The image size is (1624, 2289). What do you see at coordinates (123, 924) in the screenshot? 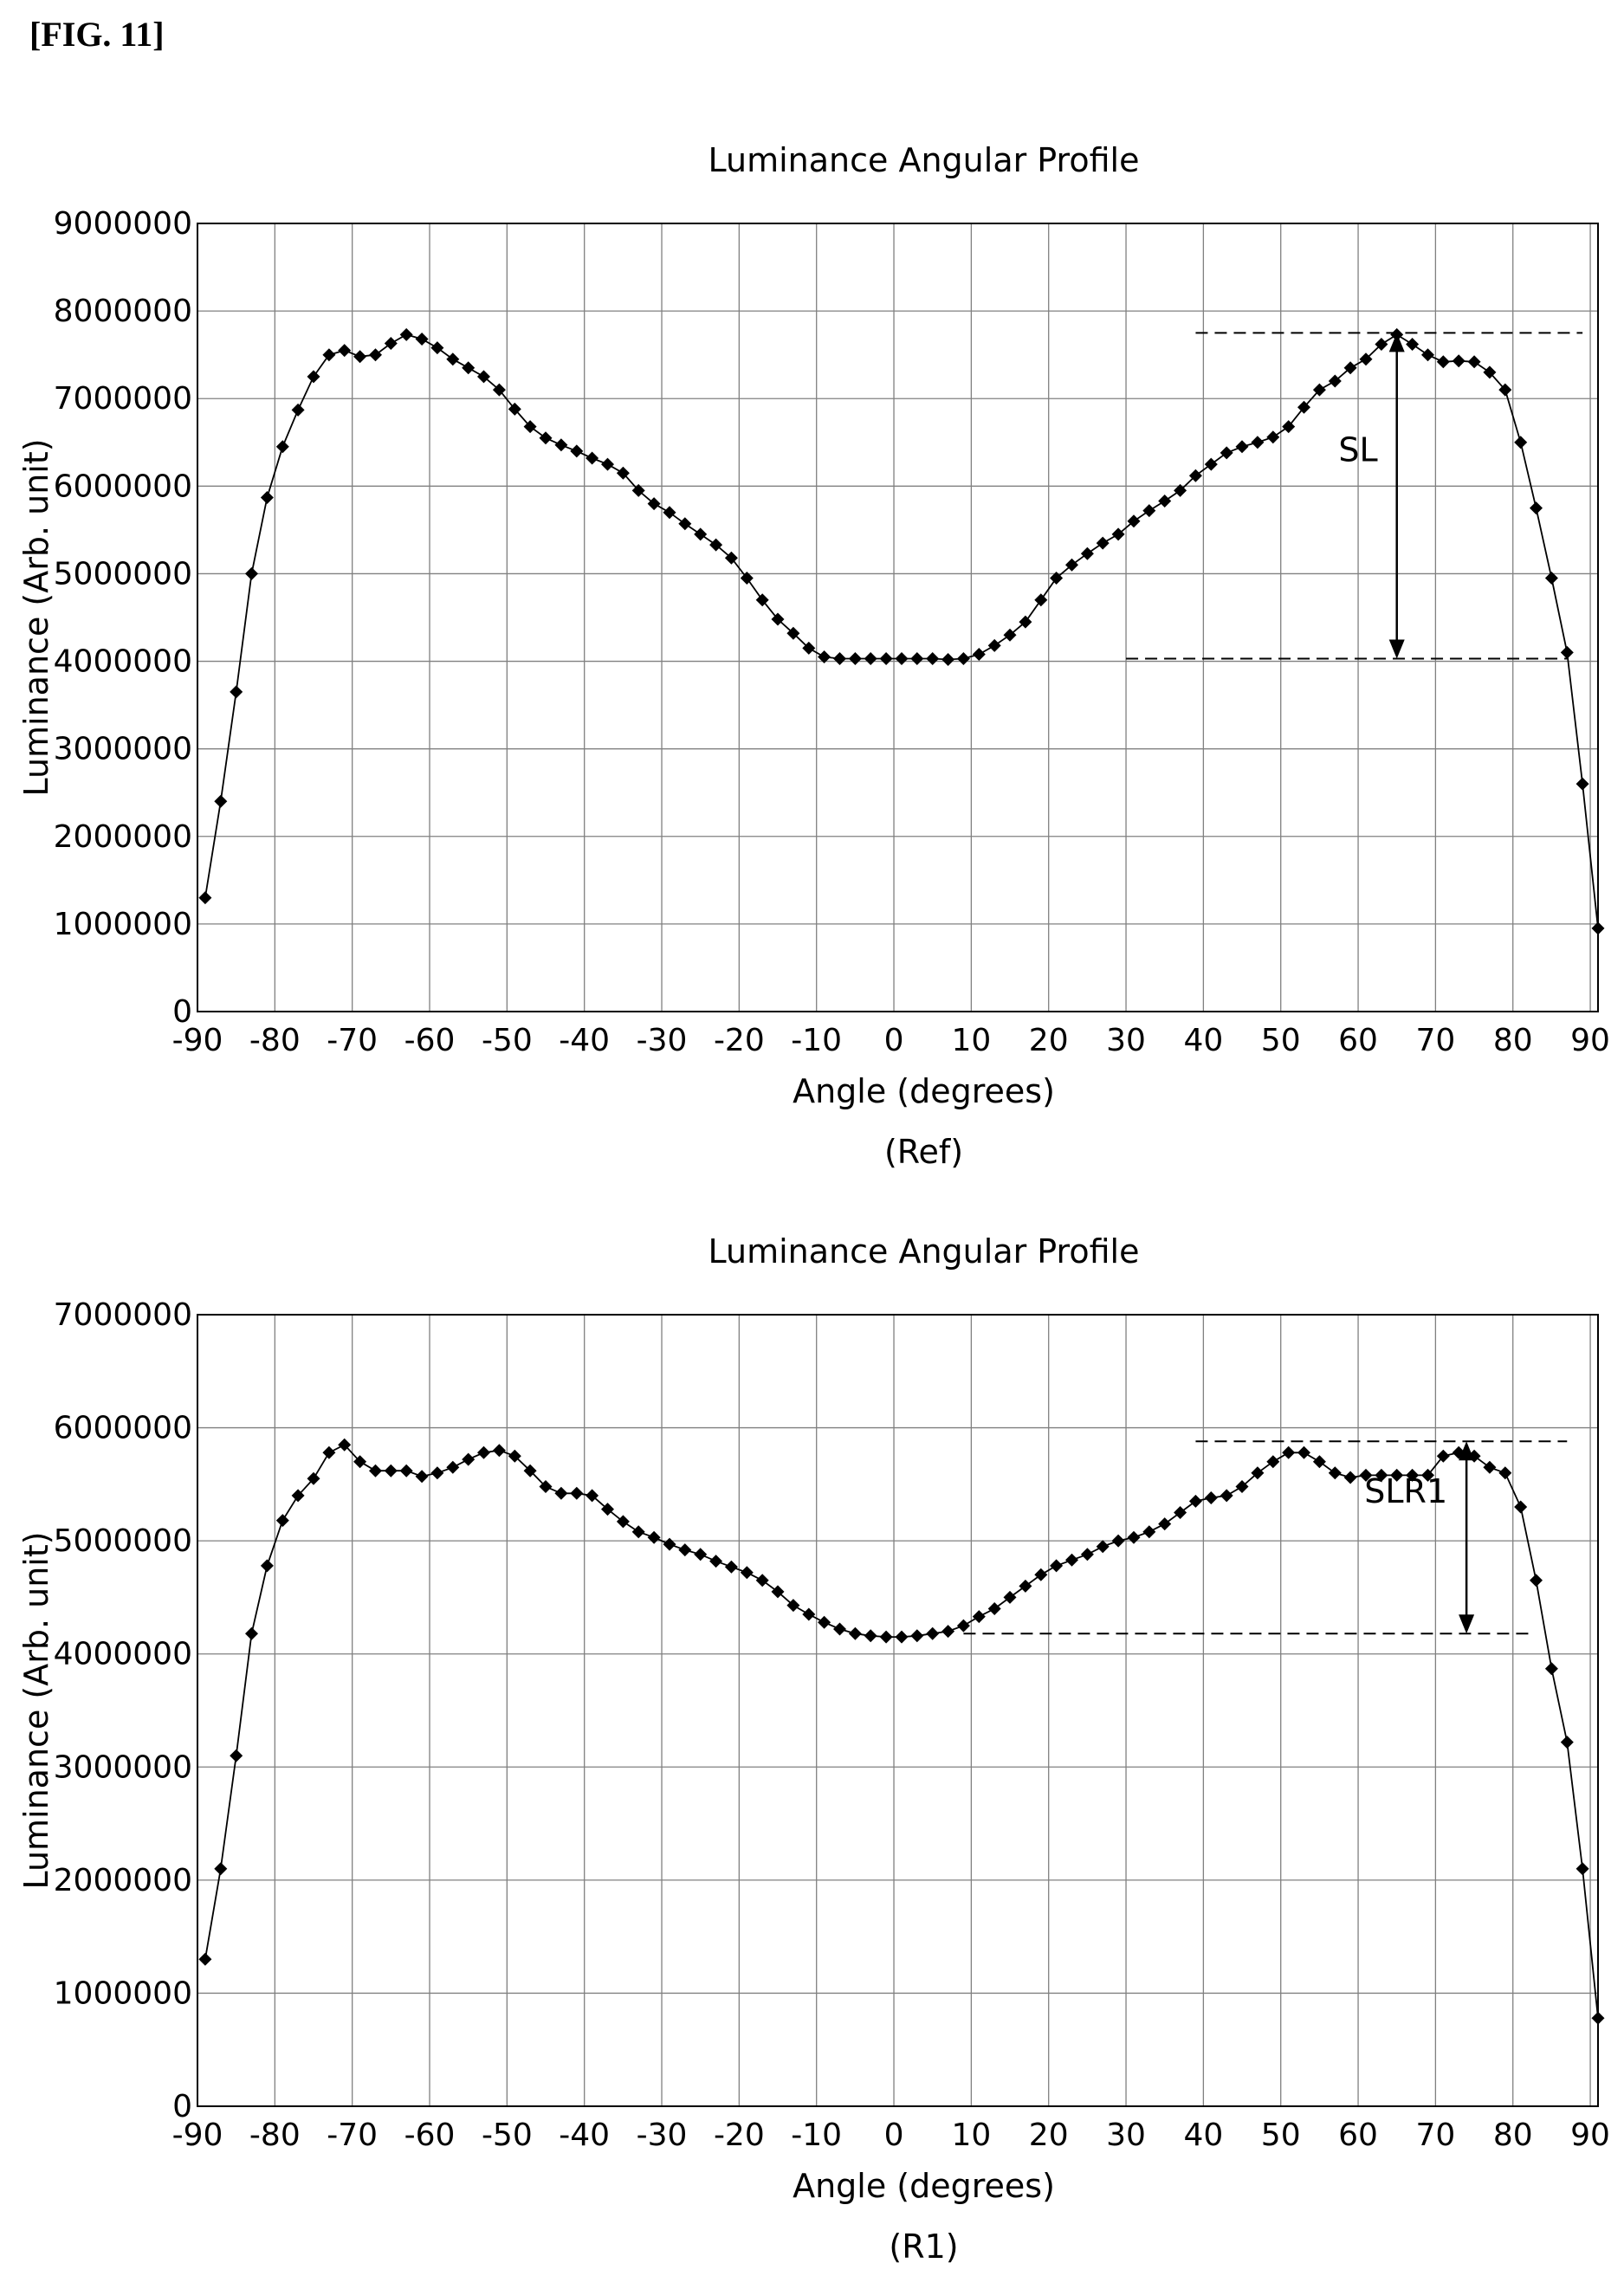
I see `ref-y-tick-label: 1000000` at bounding box center [123, 924].